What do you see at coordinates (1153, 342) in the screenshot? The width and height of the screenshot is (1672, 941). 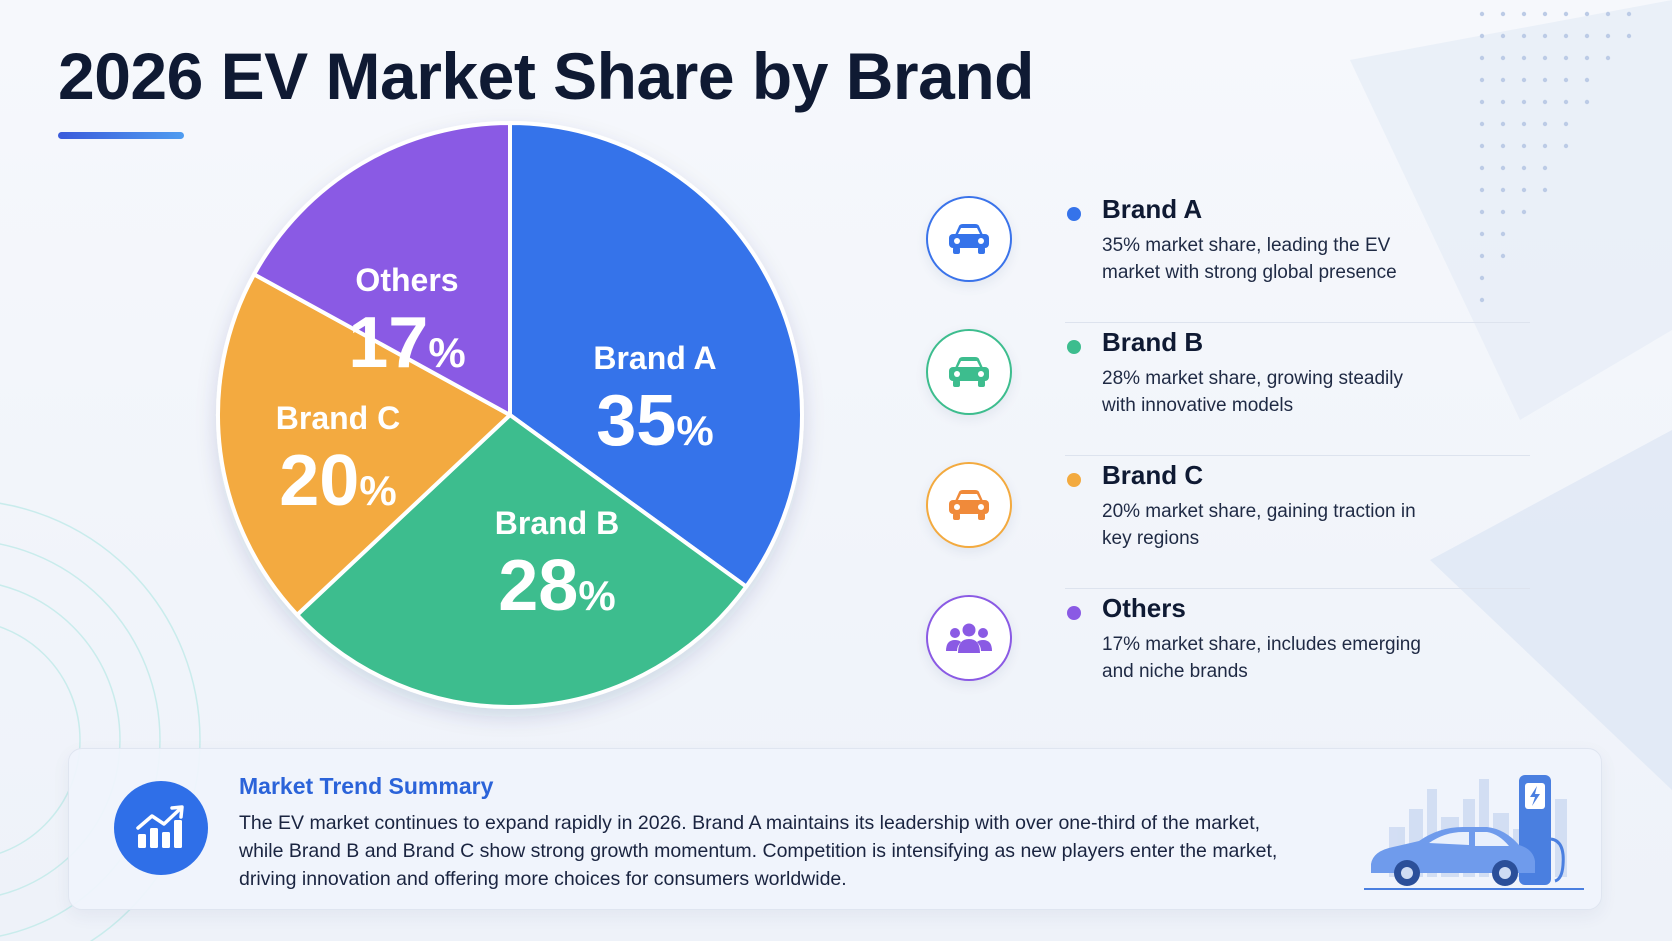 I see `legend-name: Brand B` at bounding box center [1153, 342].